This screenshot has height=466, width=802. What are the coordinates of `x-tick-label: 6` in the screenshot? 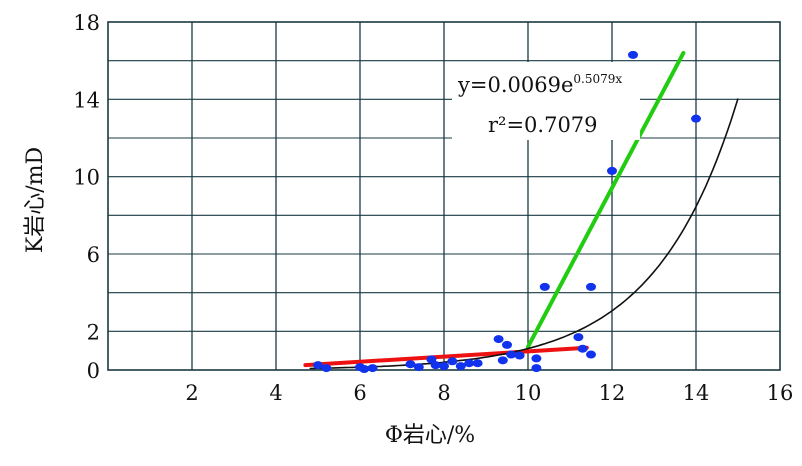 It's located at (359, 393).